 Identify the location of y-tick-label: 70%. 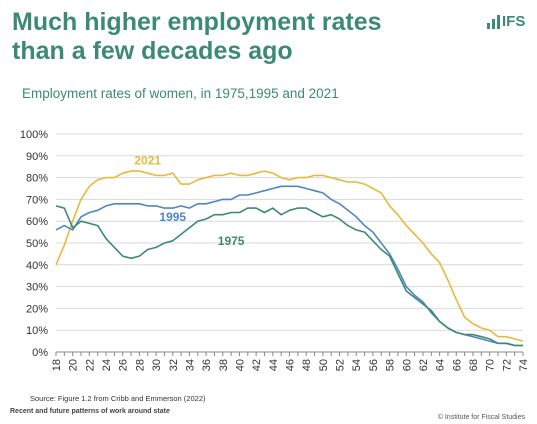
(37, 200).